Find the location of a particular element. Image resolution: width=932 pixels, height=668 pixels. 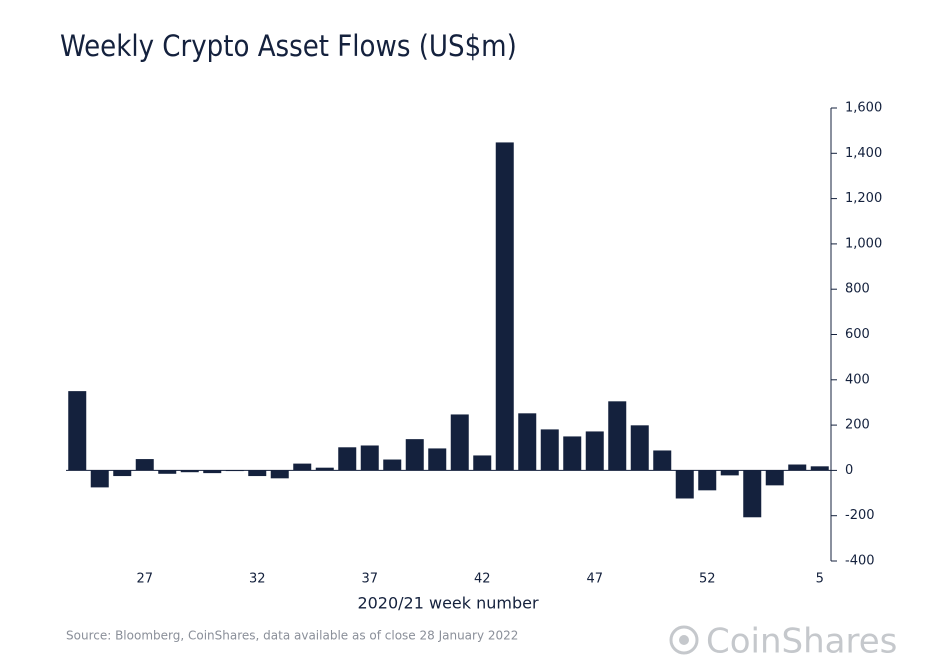

x-axis-label: 2020/21 week number is located at coordinates (448, 603).